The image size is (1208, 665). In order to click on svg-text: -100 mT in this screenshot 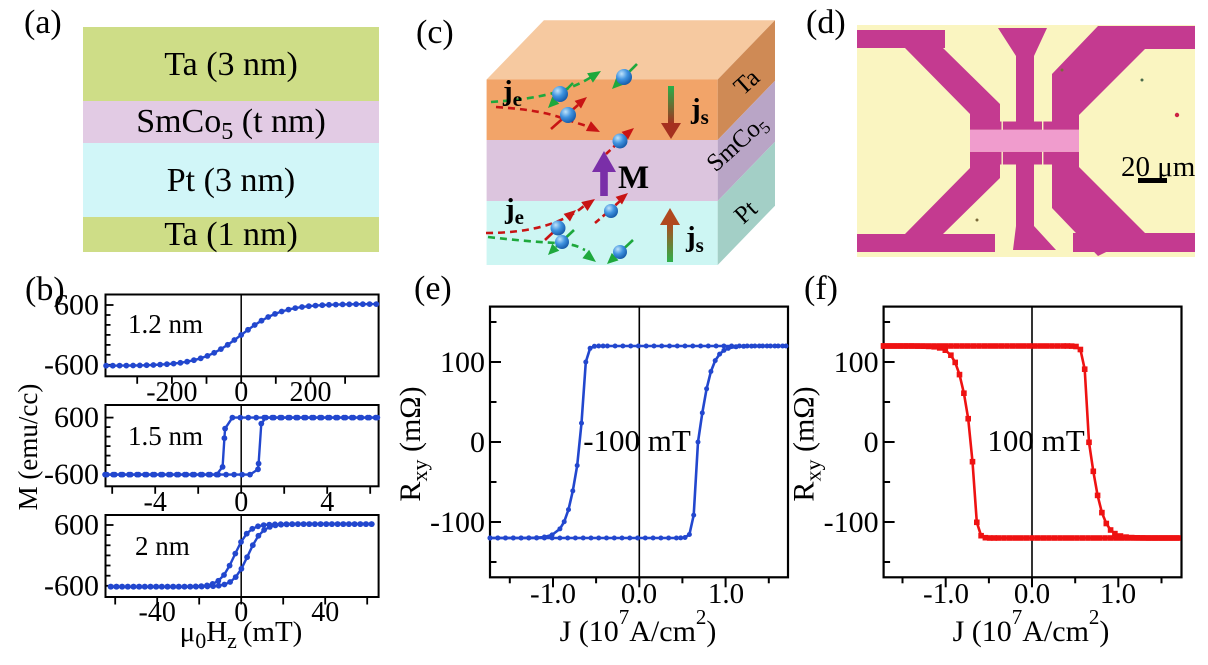, I will do `click(637, 440)`.